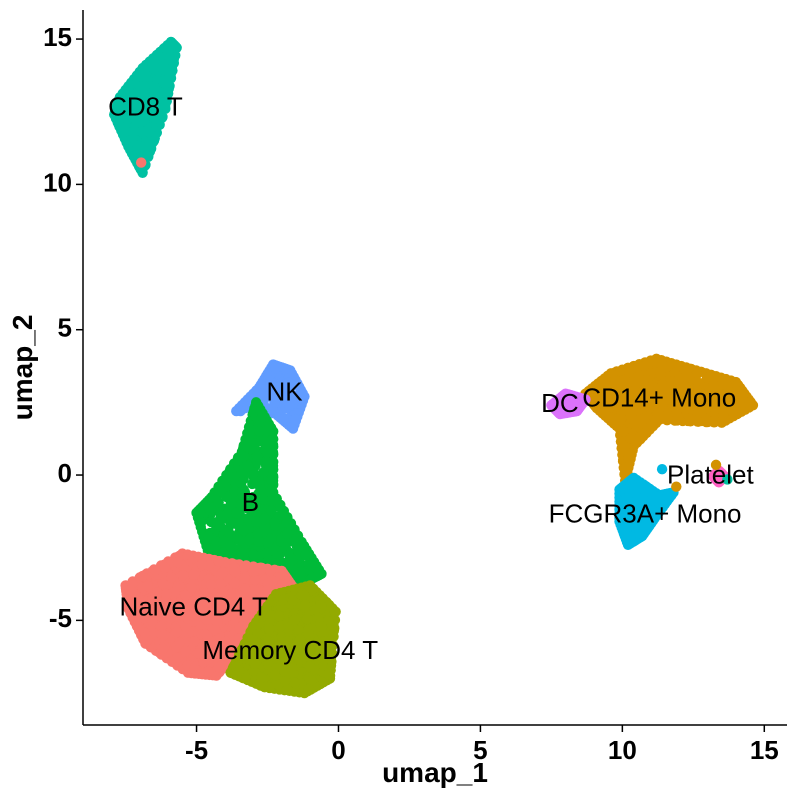  What do you see at coordinates (250, 502) in the screenshot?
I see `cluster-label: B` at bounding box center [250, 502].